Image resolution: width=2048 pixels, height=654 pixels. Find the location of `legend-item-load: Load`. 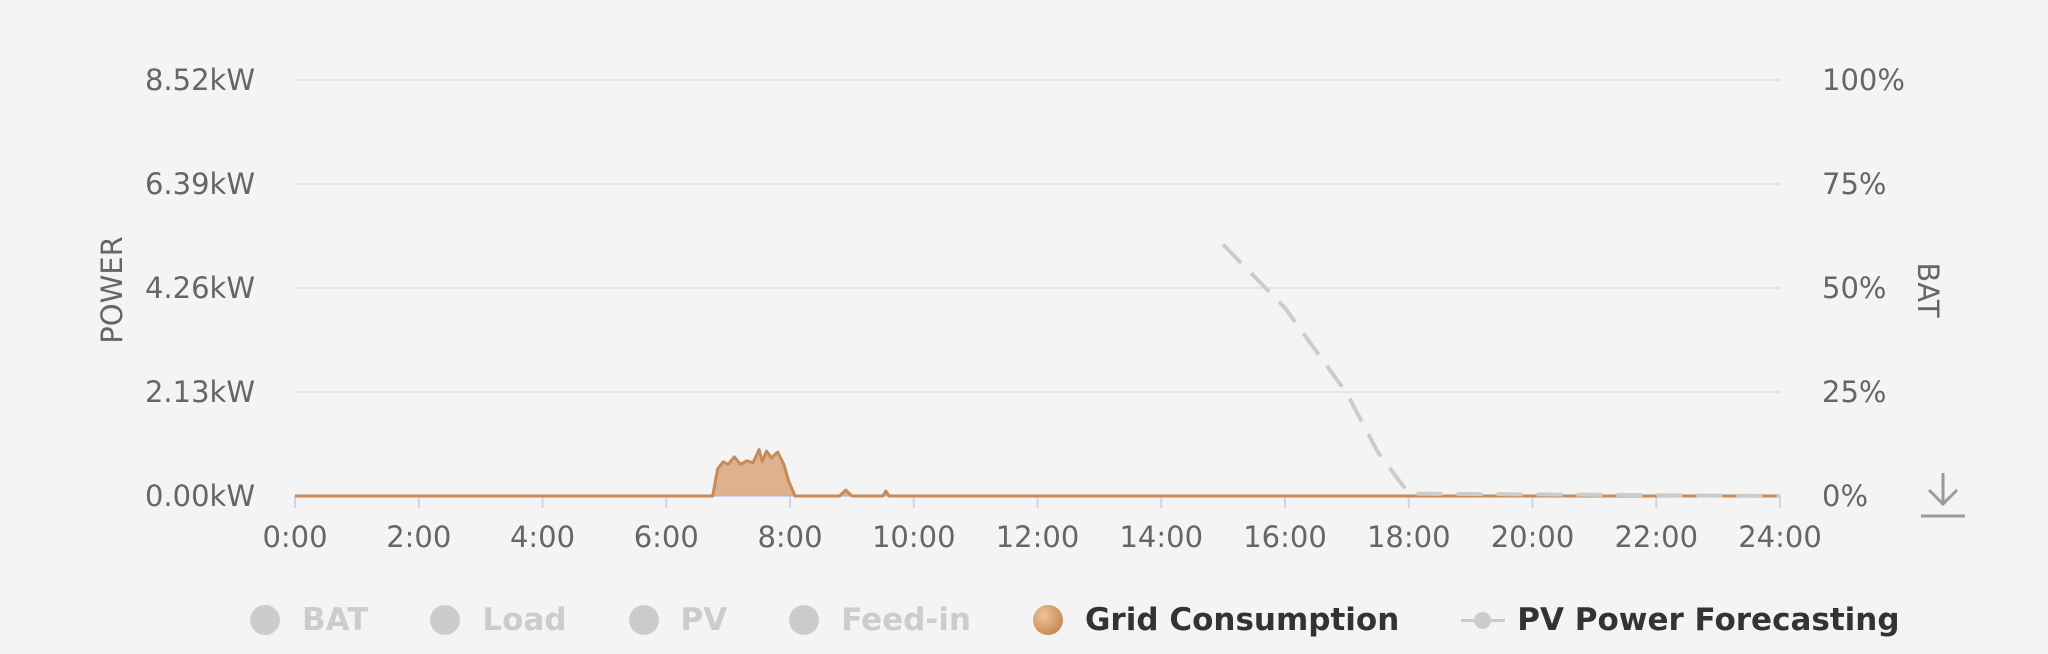

legend-item-load: Load is located at coordinates (498, 620).